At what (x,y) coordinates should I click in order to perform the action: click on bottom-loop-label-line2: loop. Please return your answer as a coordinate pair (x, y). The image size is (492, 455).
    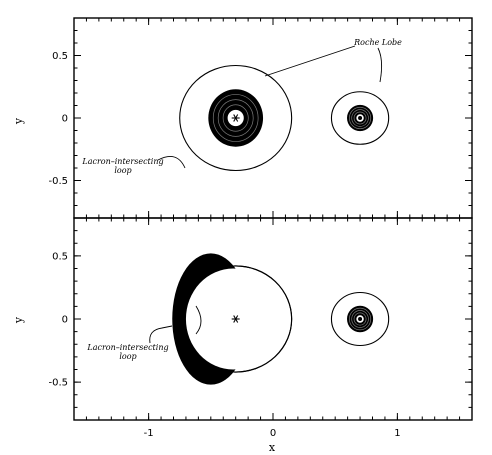
    Looking at the image, I should click on (127, 356).